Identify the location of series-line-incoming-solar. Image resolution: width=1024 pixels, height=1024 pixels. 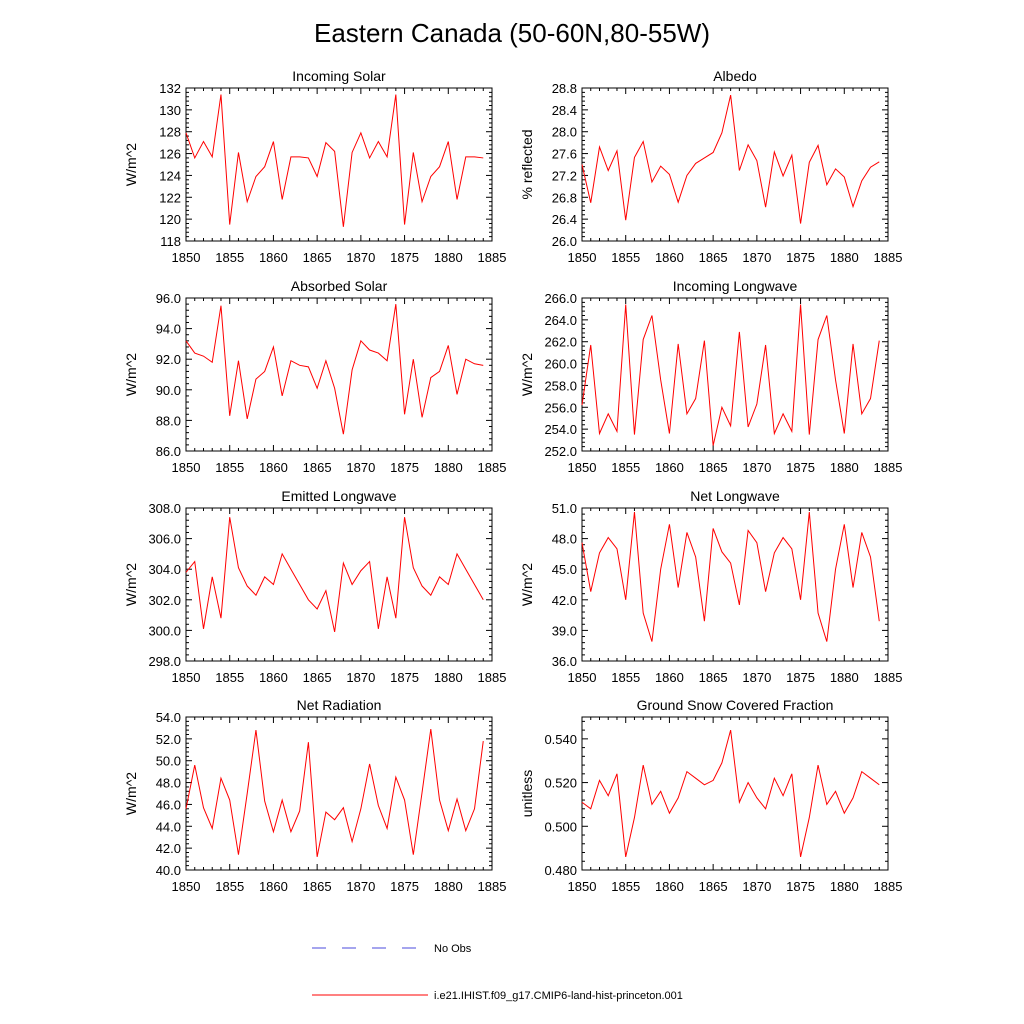
(334, 160).